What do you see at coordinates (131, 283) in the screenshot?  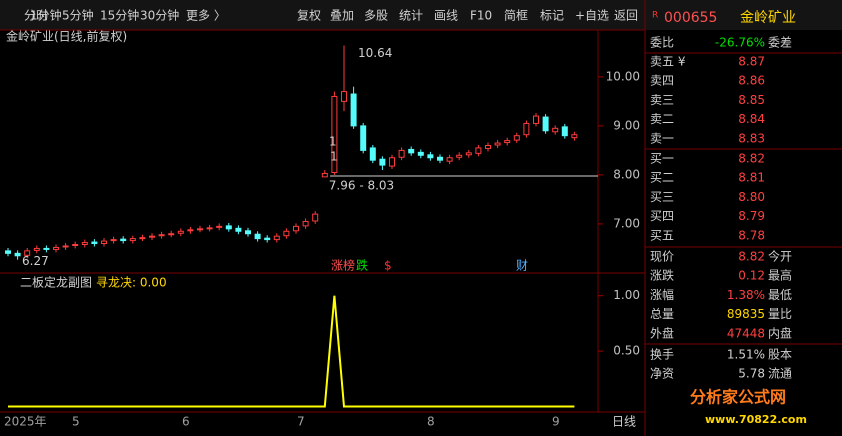 I see `indicator-legend: 寻龙决: 0.00` at bounding box center [131, 283].